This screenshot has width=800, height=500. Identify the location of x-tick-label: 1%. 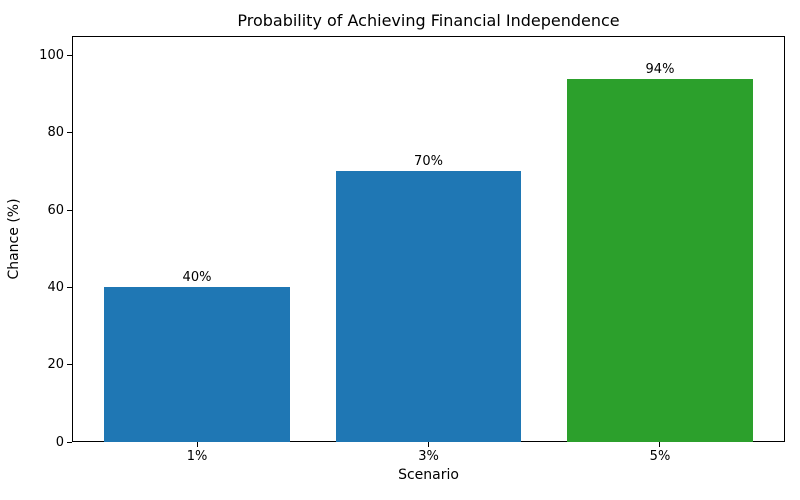
(197, 456).